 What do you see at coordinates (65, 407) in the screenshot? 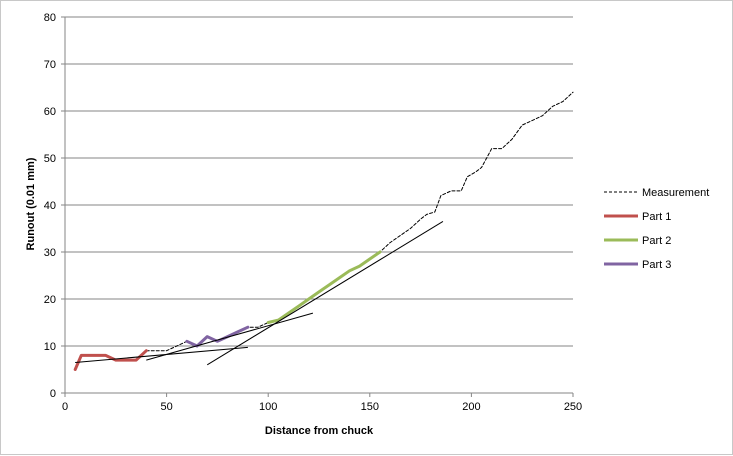
I see `x-tick-label: 0` at bounding box center [65, 407].